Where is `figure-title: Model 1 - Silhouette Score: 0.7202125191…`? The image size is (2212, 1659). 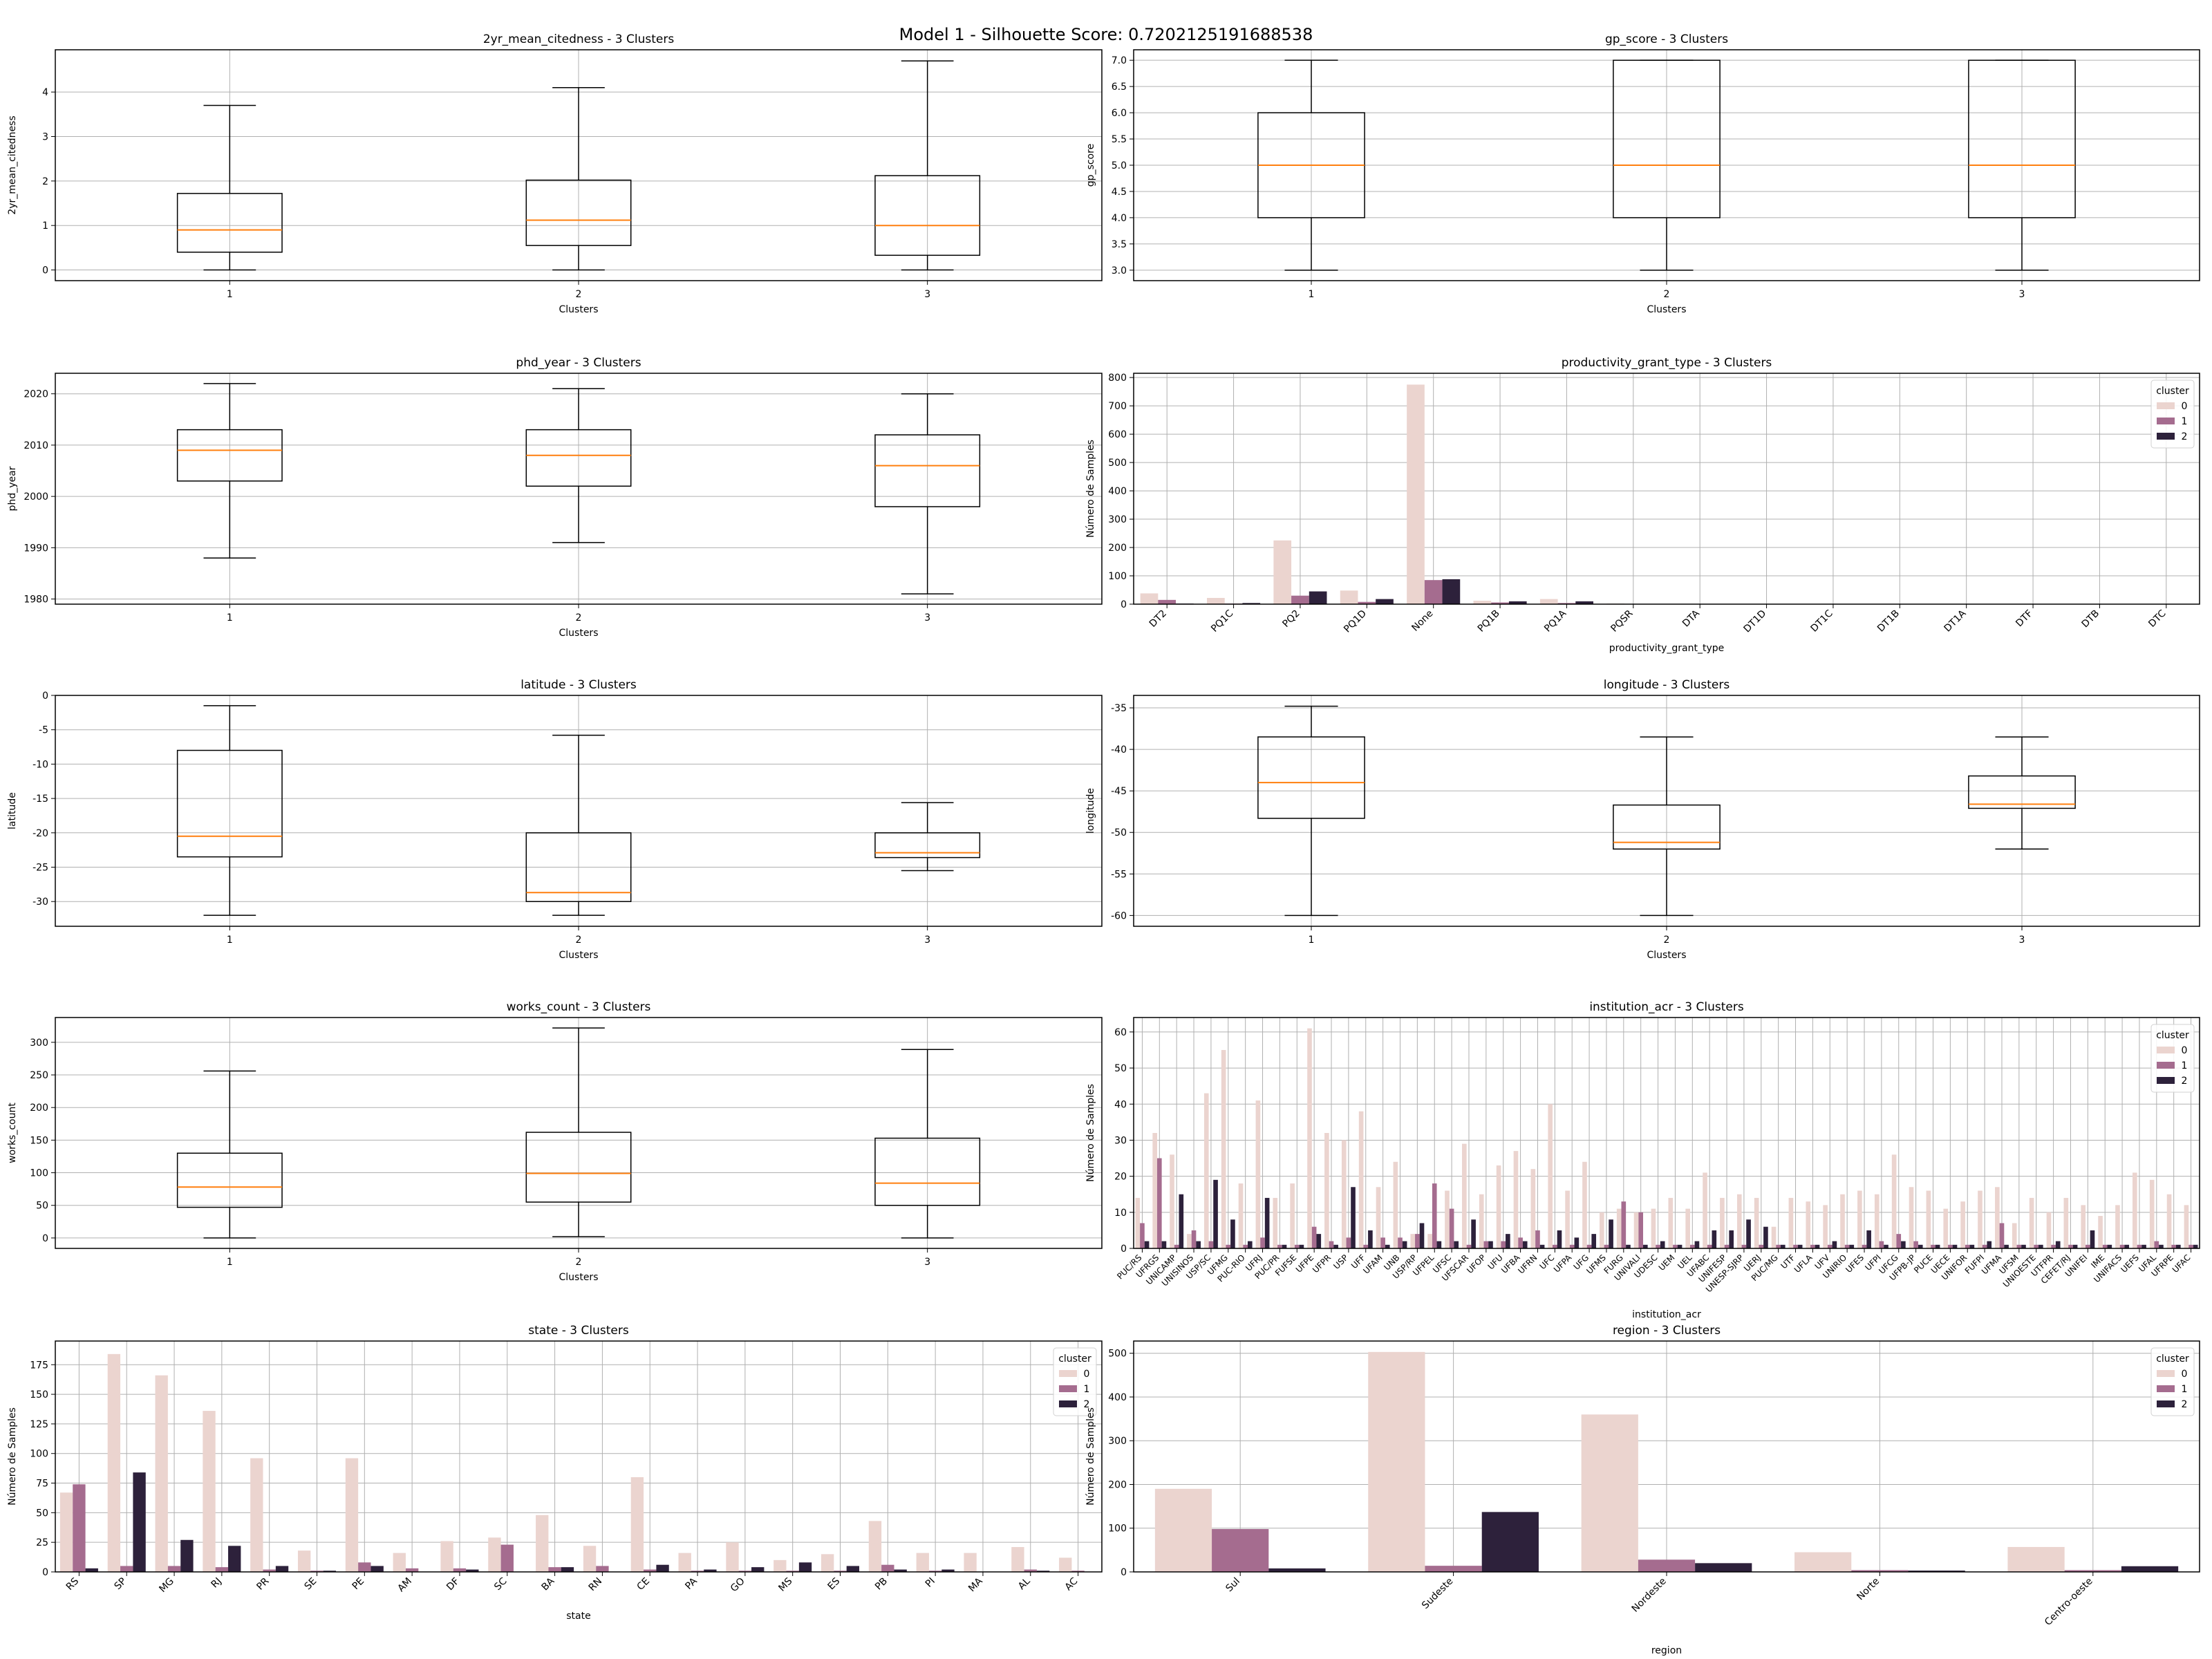 figure-title: Model 1 - Silhouette Score: 0.7202125191… is located at coordinates (1106, 34).